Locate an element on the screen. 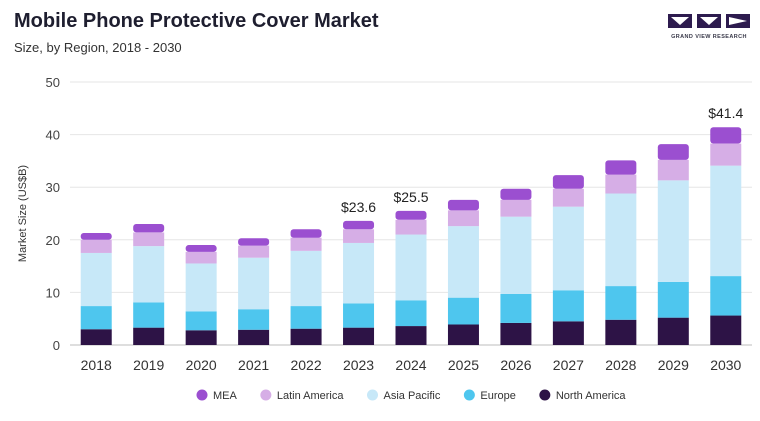 This screenshot has height=421, width=760. bar-segment: North America 2025: 3.9 is located at coordinates (463, 334).